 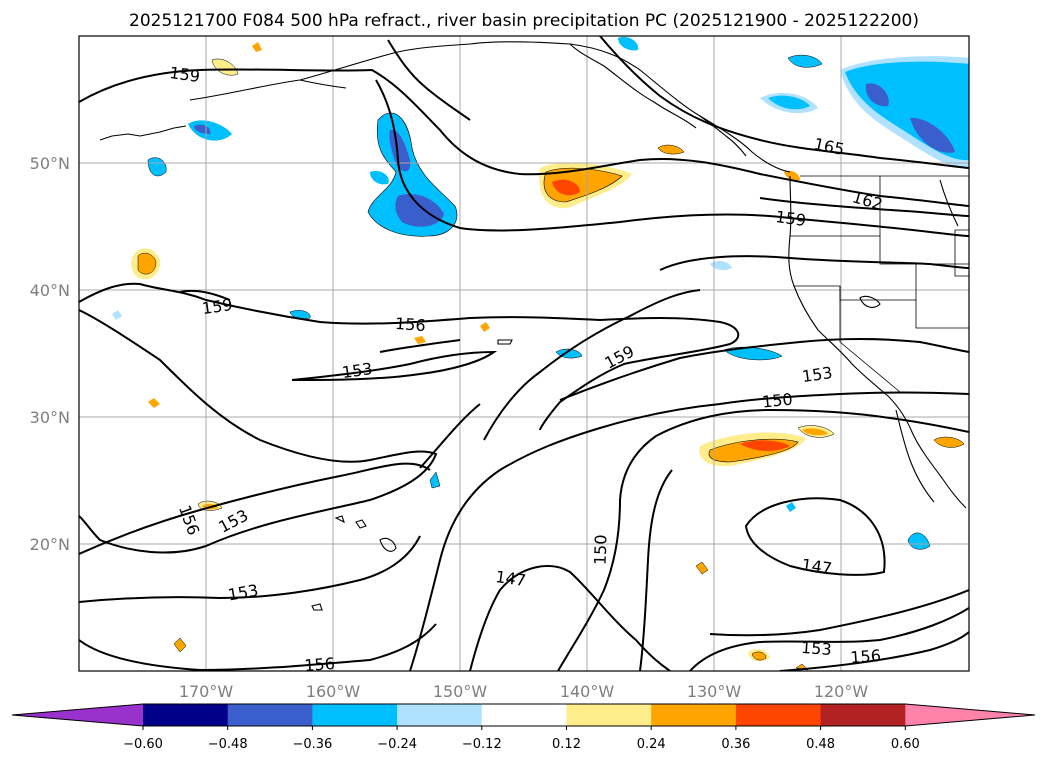 What do you see at coordinates (312, 744) in the screenshot?
I see `colorbar-tick-label: −0.36` at bounding box center [312, 744].